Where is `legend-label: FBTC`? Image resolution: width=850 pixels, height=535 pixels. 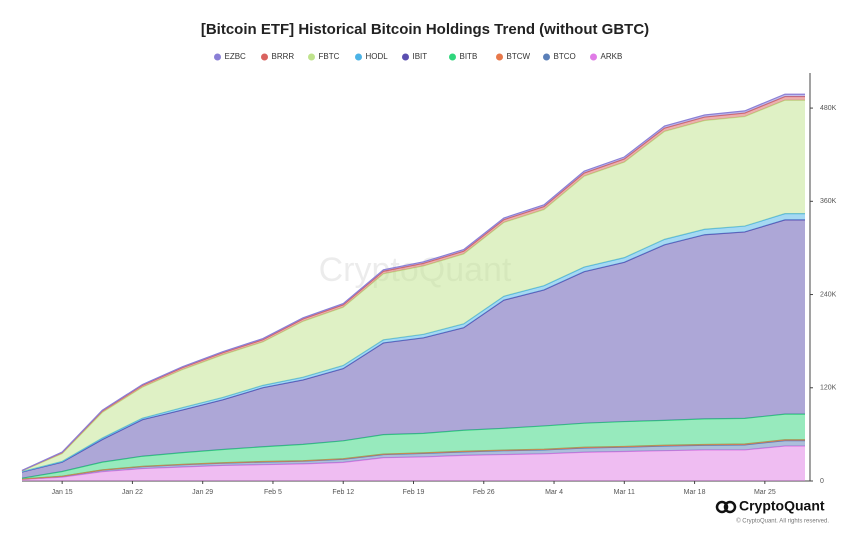 legend-label: FBTC is located at coordinates (329, 56).